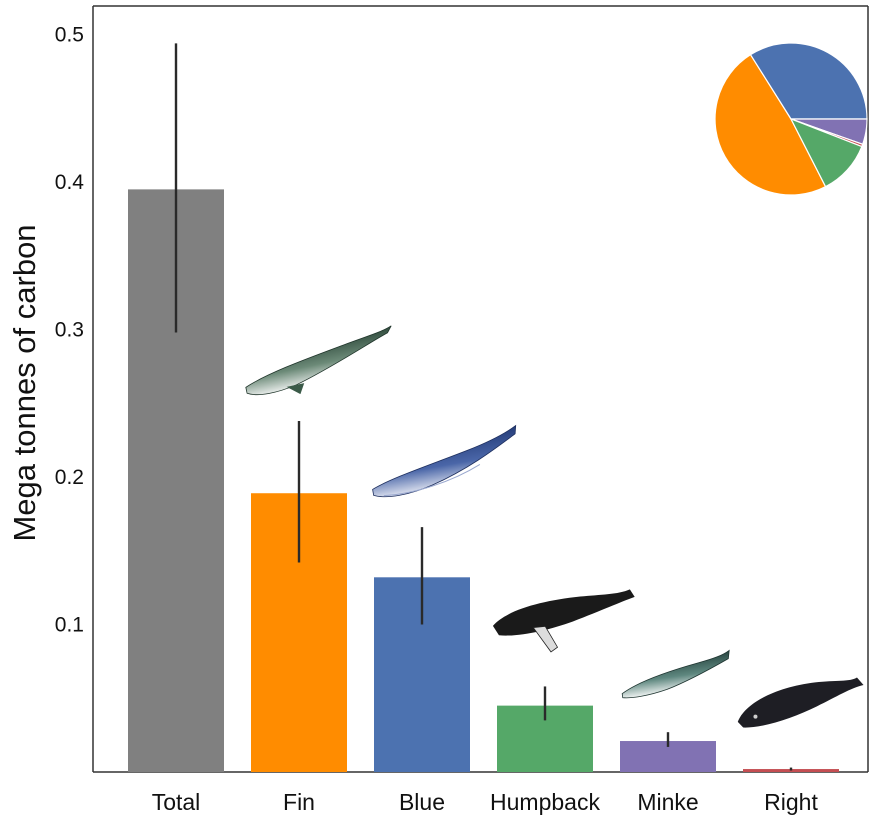  Describe the element at coordinates (675, 674) in the screenshot. I see `minke-whale-icon` at that location.